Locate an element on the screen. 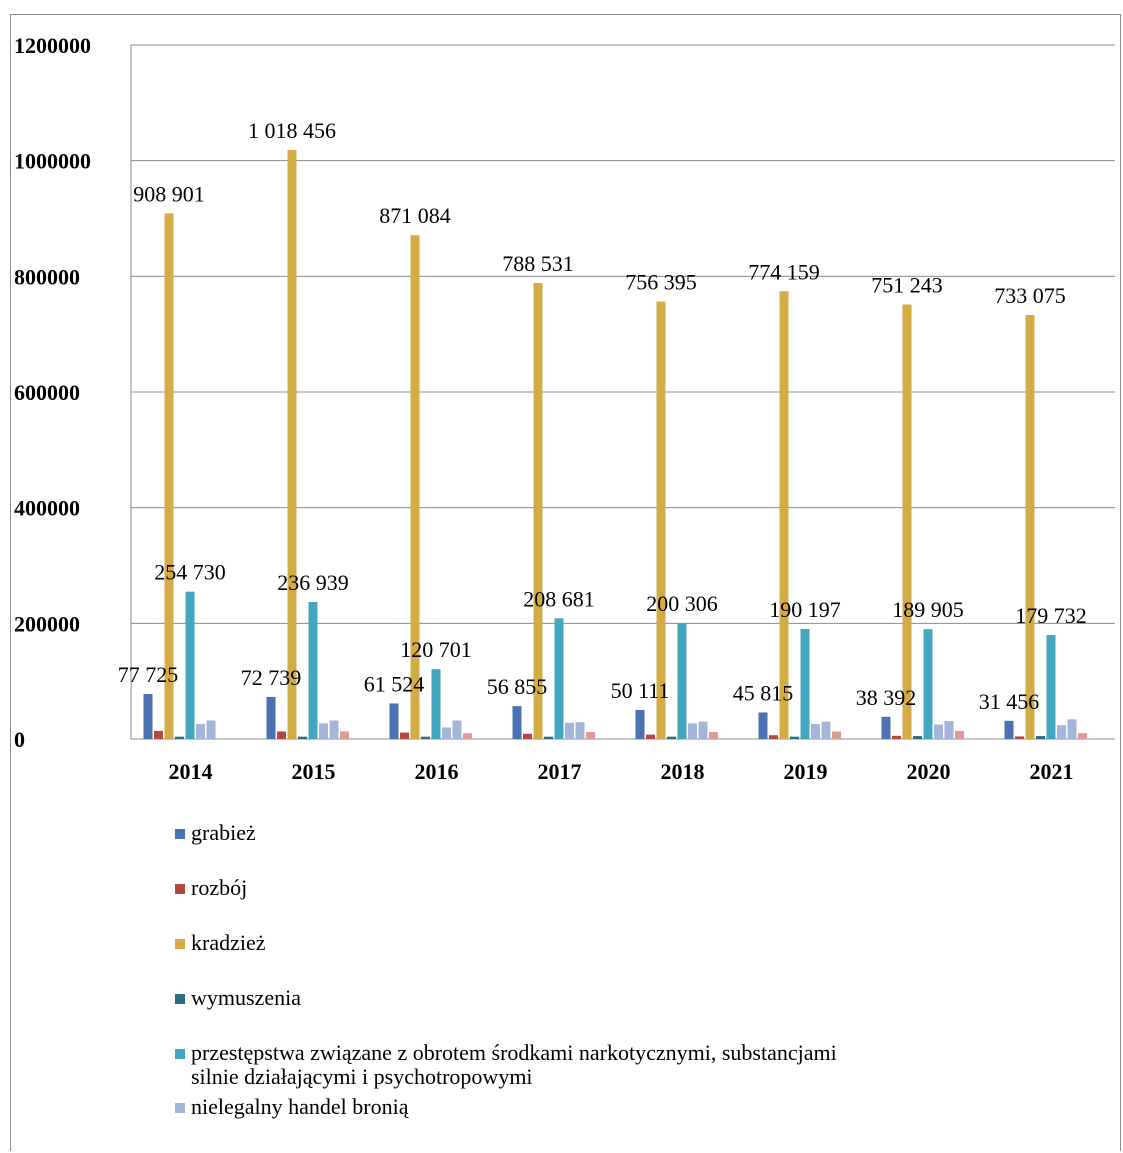  data-label: 236 939 is located at coordinates (313, 582).